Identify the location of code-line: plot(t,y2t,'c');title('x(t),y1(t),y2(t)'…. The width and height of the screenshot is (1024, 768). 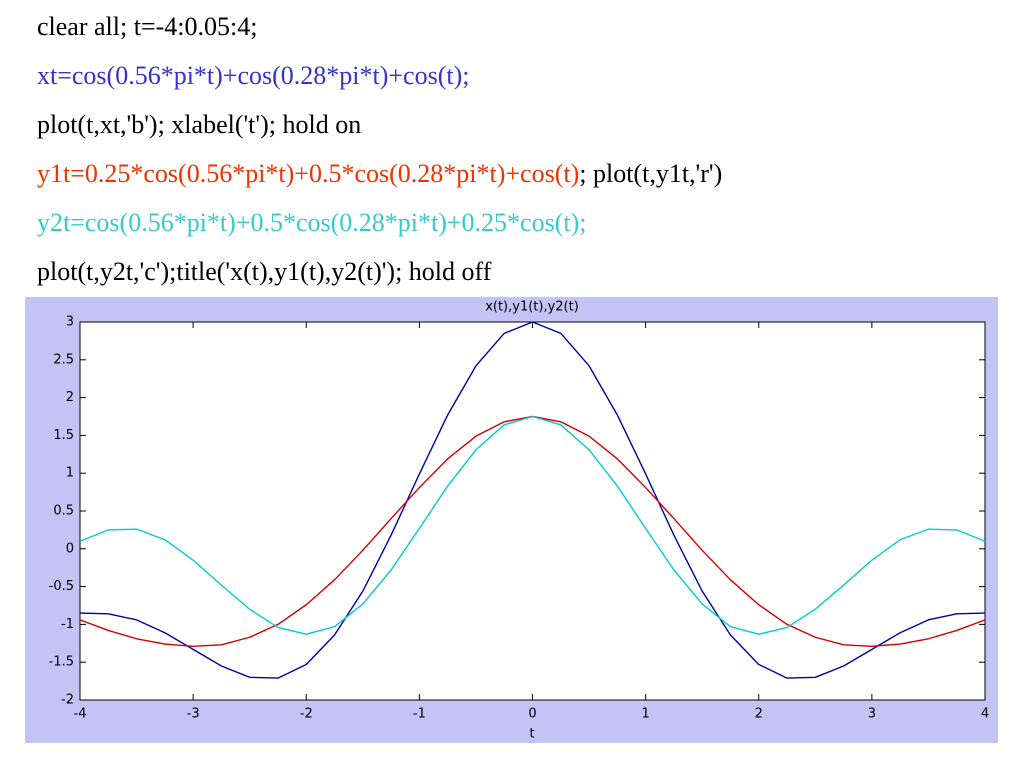
(264, 272).